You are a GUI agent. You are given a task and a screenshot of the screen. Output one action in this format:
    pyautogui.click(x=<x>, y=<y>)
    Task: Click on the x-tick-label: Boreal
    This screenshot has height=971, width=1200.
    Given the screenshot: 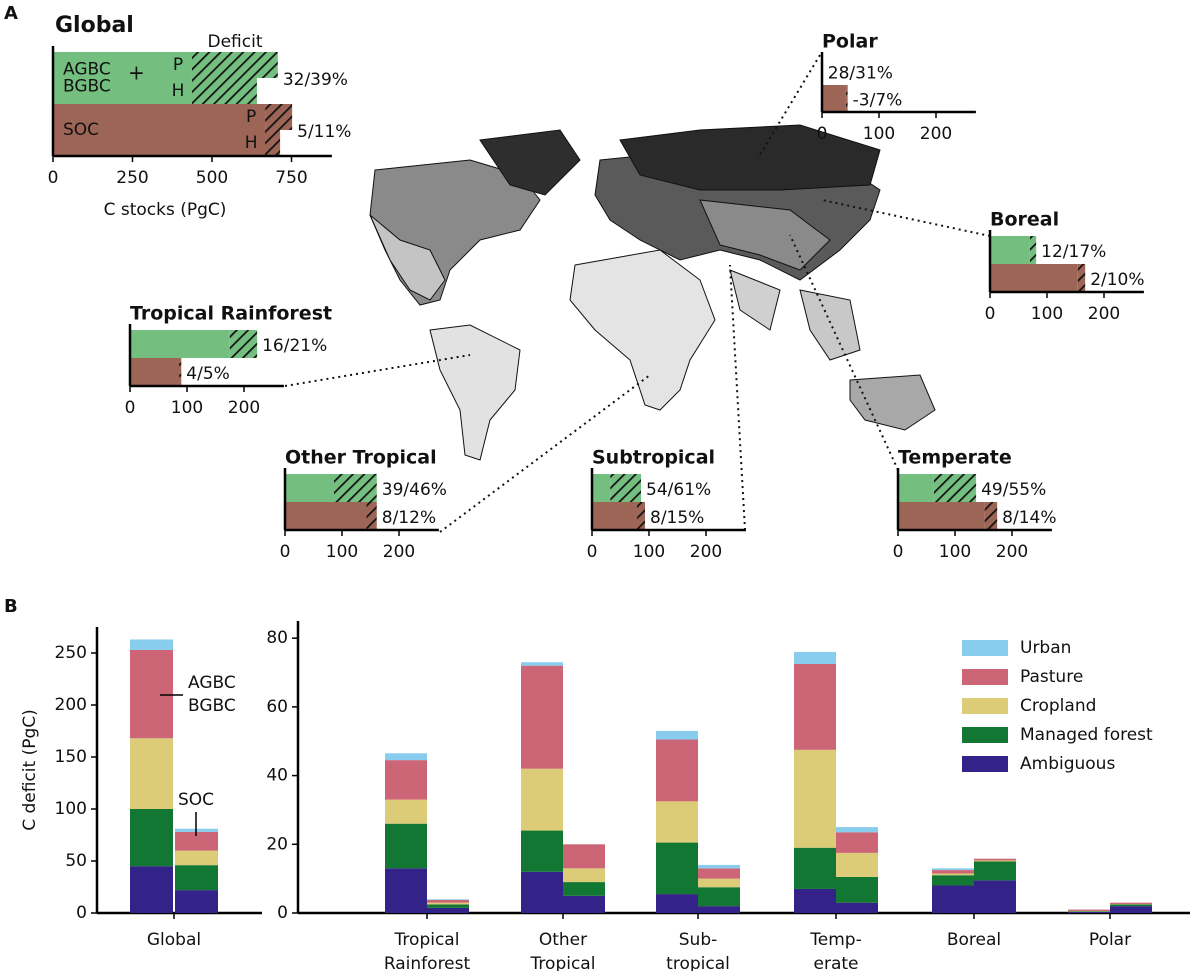 What is the action you would take?
    pyautogui.click(x=974, y=940)
    